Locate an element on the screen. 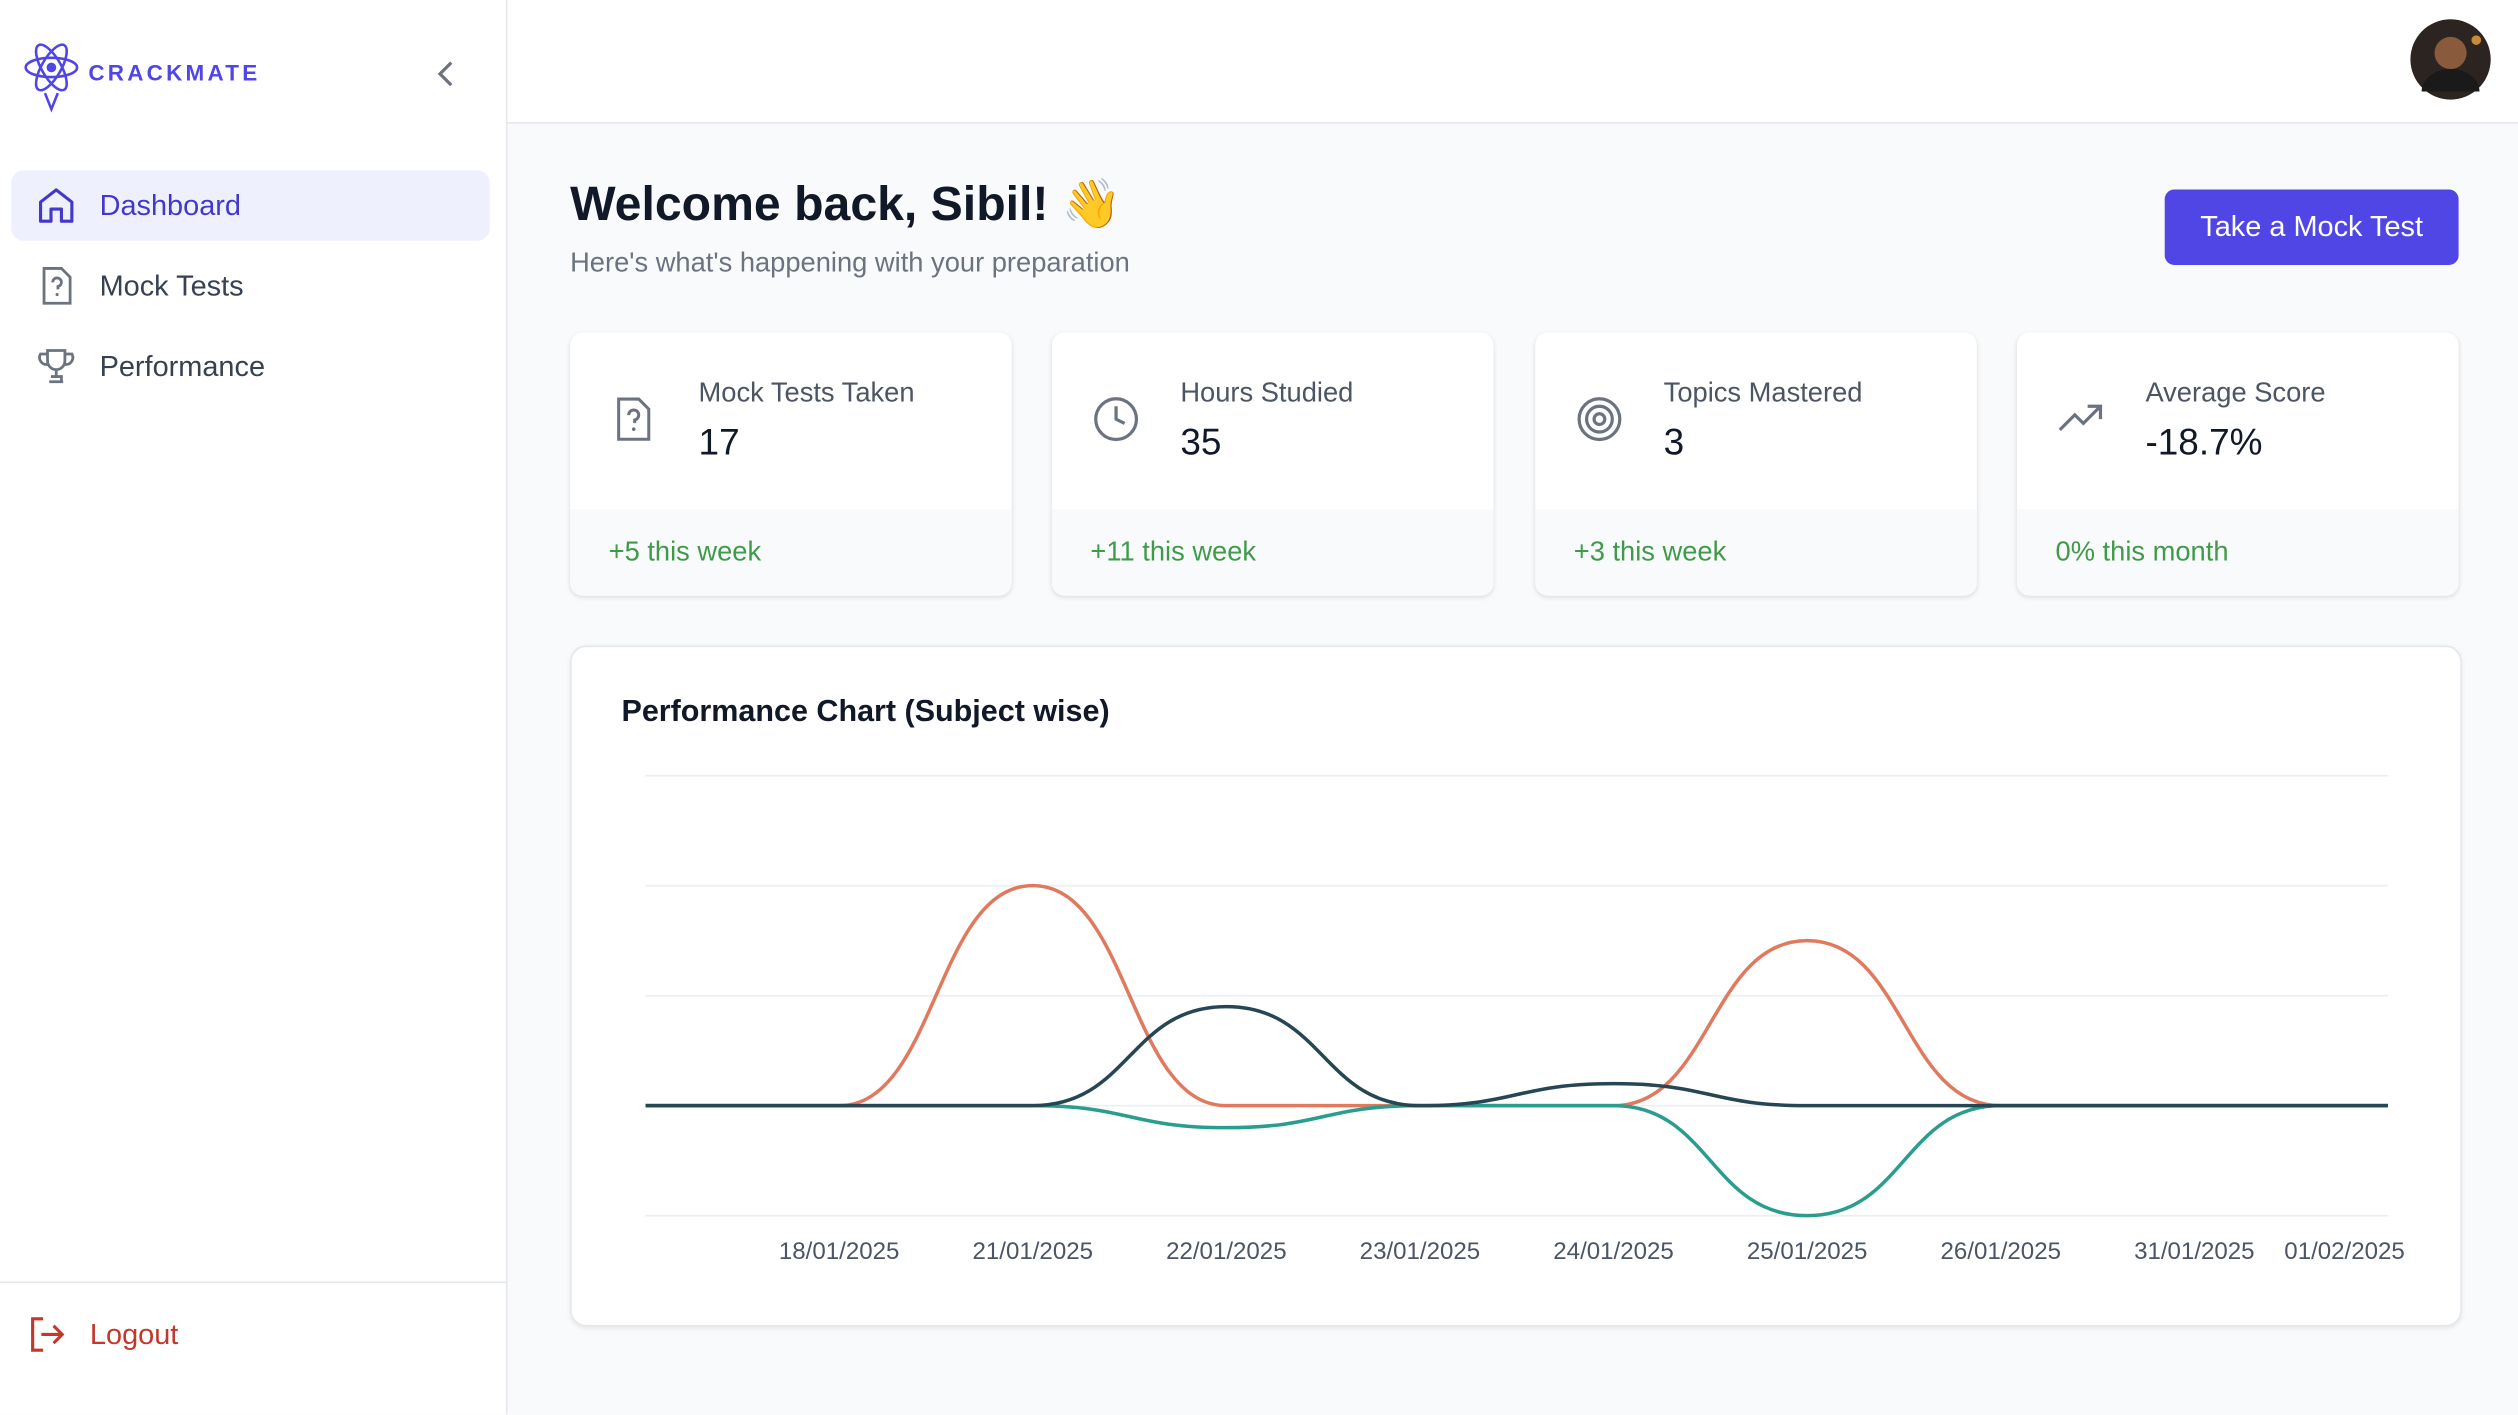 The width and height of the screenshot is (2518, 1415). nav-label: Dashboard is located at coordinates (170, 204).